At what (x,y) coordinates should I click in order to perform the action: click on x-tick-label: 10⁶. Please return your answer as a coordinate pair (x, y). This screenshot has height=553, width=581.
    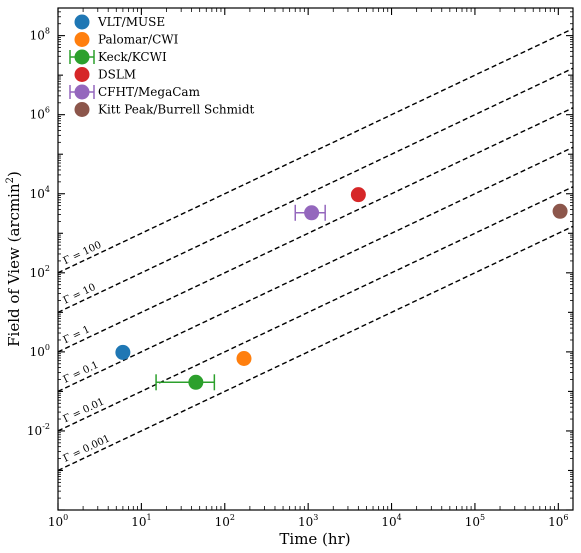
    Looking at the image, I should click on (558, 521).